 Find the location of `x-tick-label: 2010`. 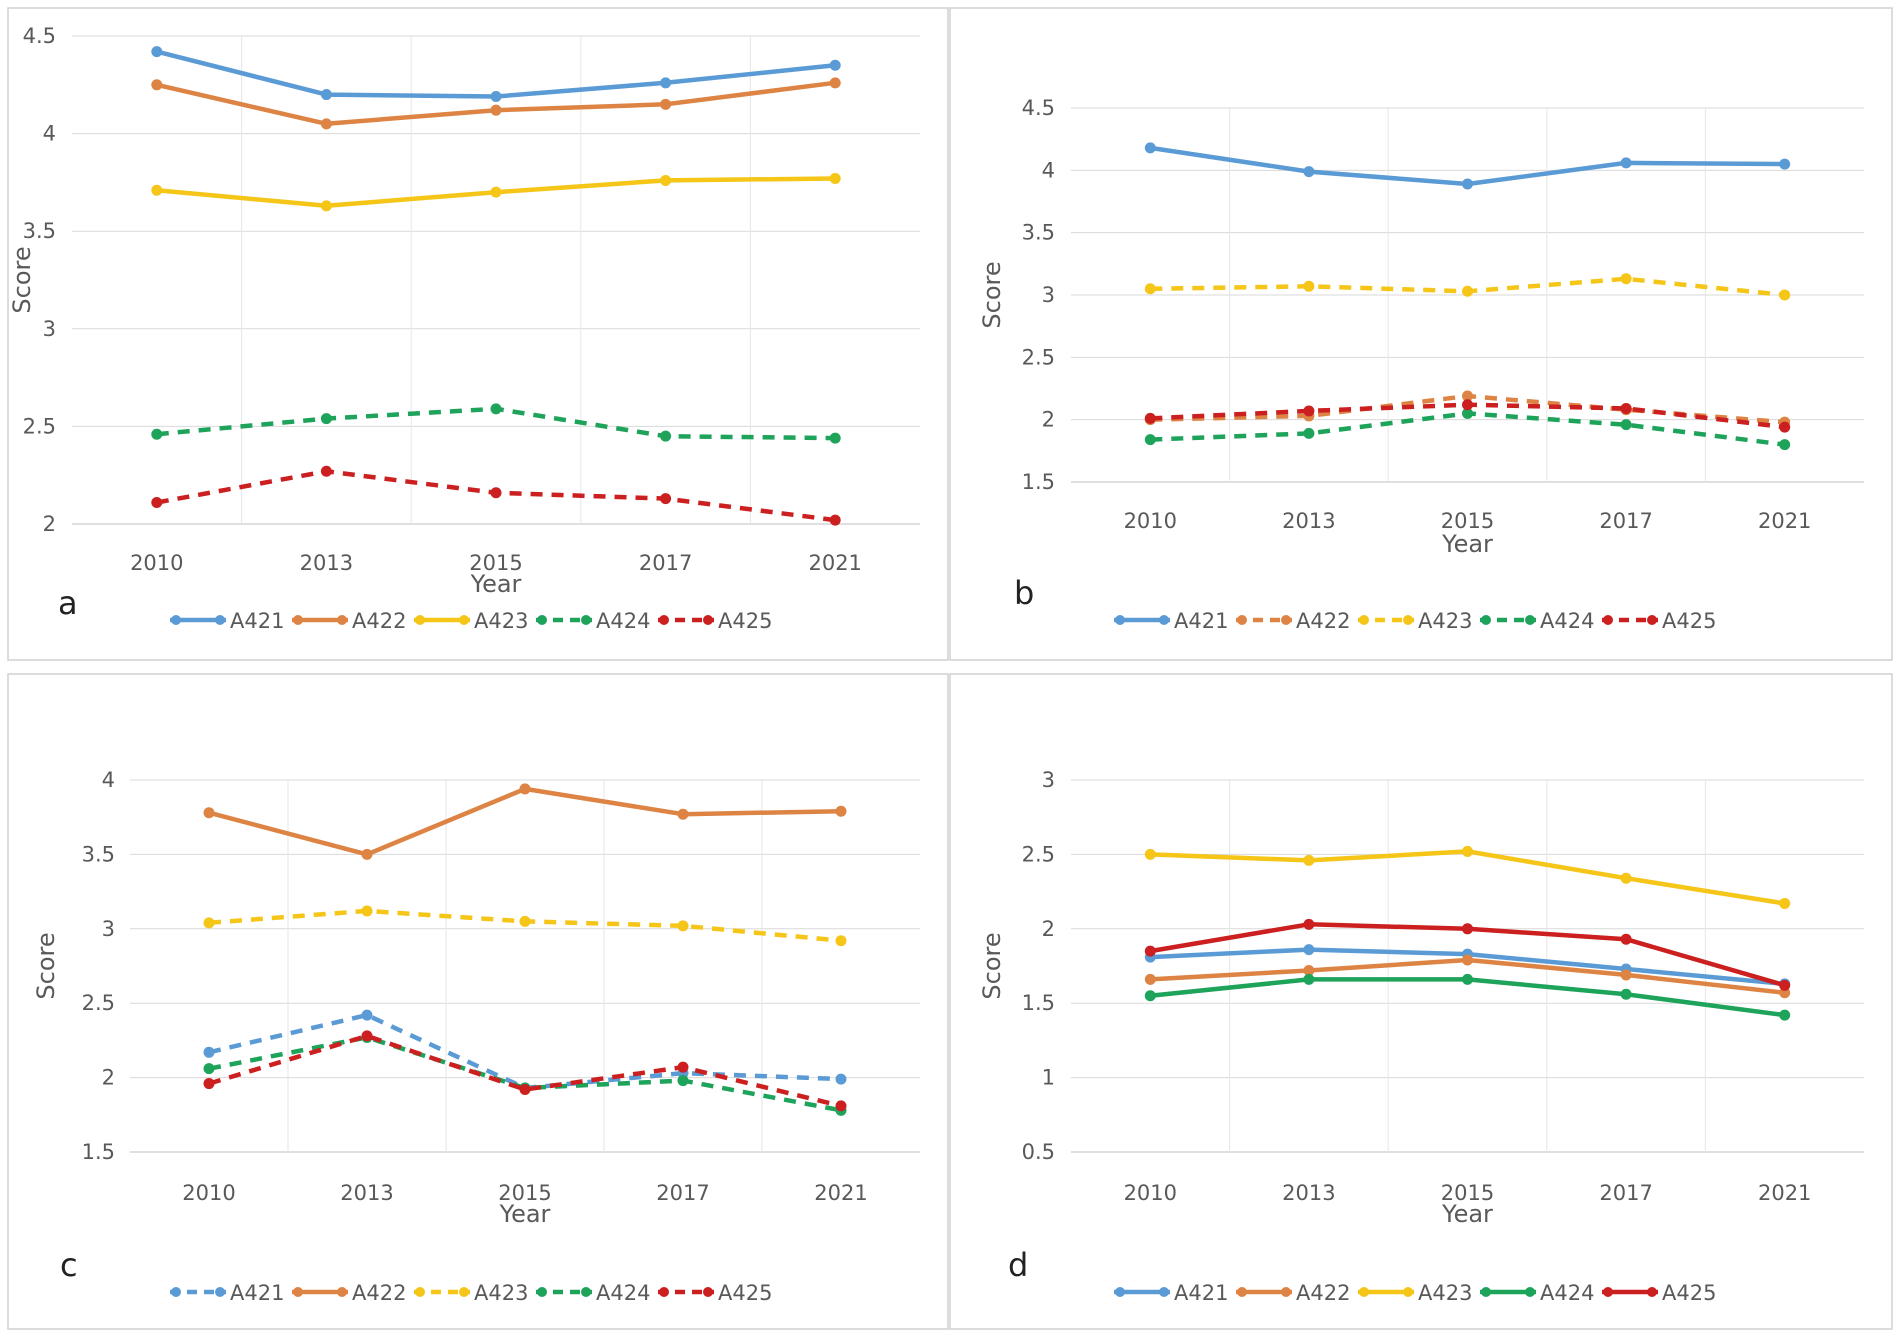

x-tick-label: 2010 is located at coordinates (208, 1193).